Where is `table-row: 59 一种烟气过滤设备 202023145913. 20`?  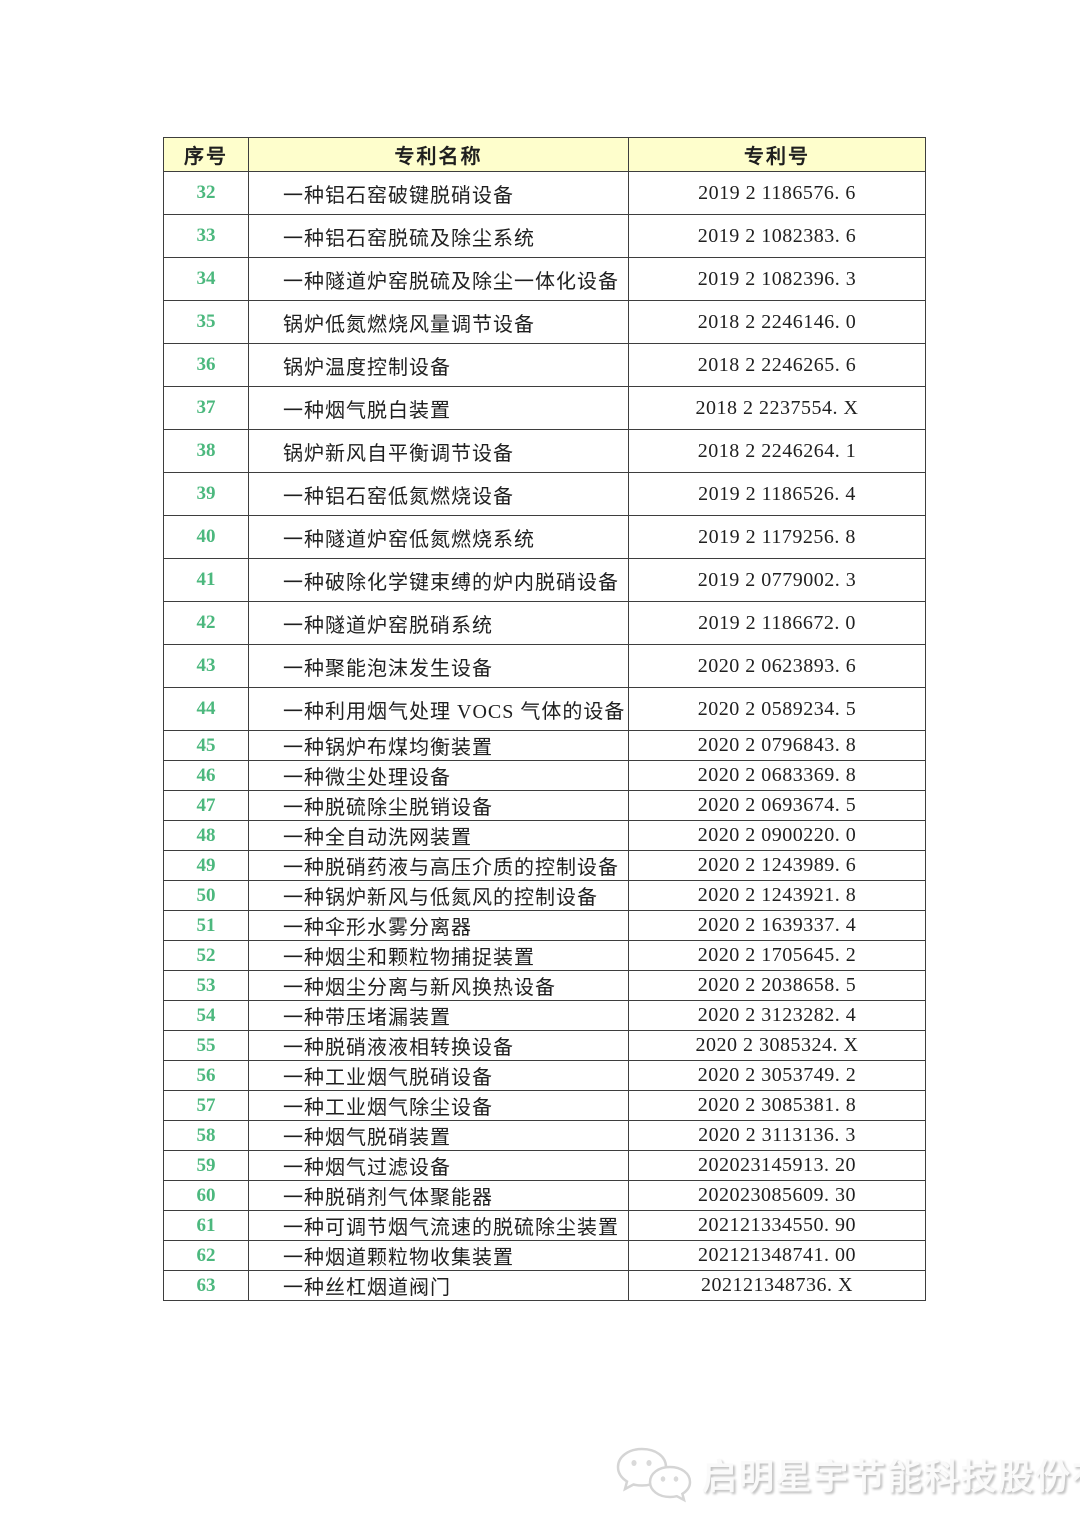 table-row: 59 一种烟气过滤设备 202023145913. 20 is located at coordinates (544, 1165).